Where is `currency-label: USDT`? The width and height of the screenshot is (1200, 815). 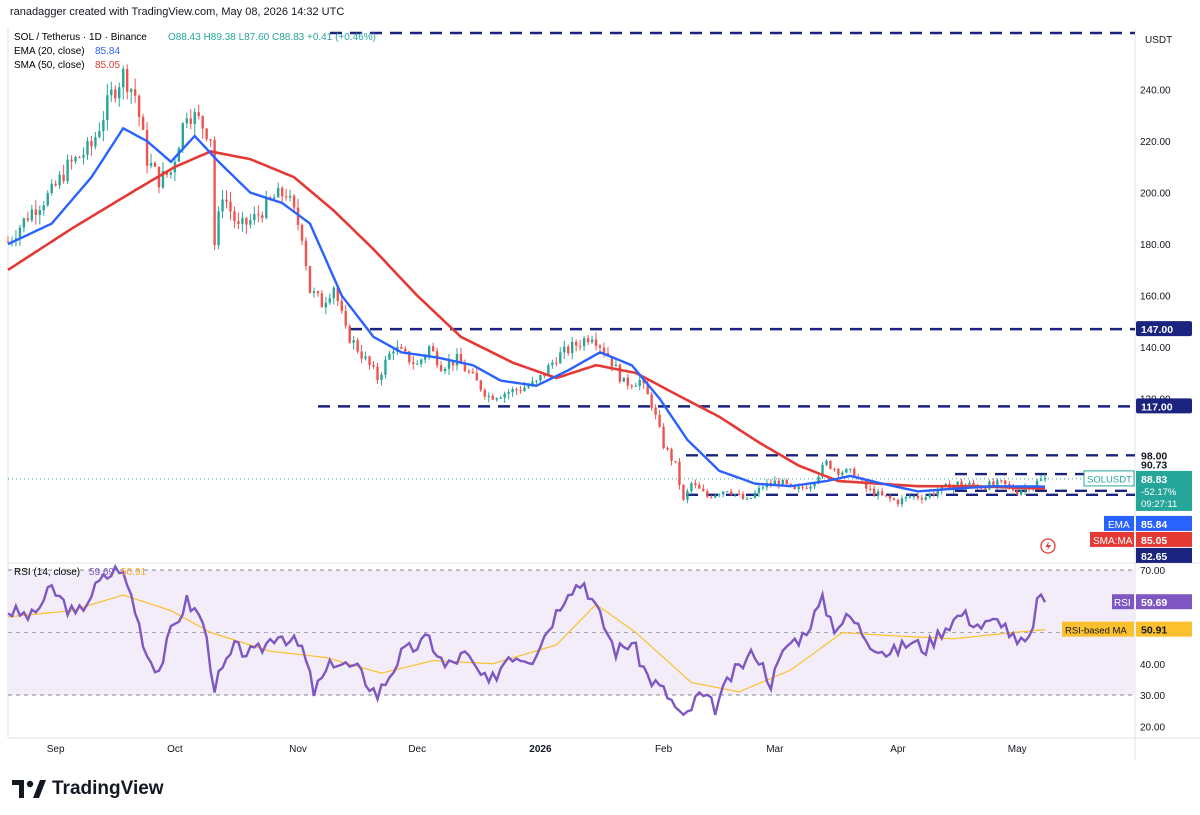 currency-label: USDT is located at coordinates (1158, 40).